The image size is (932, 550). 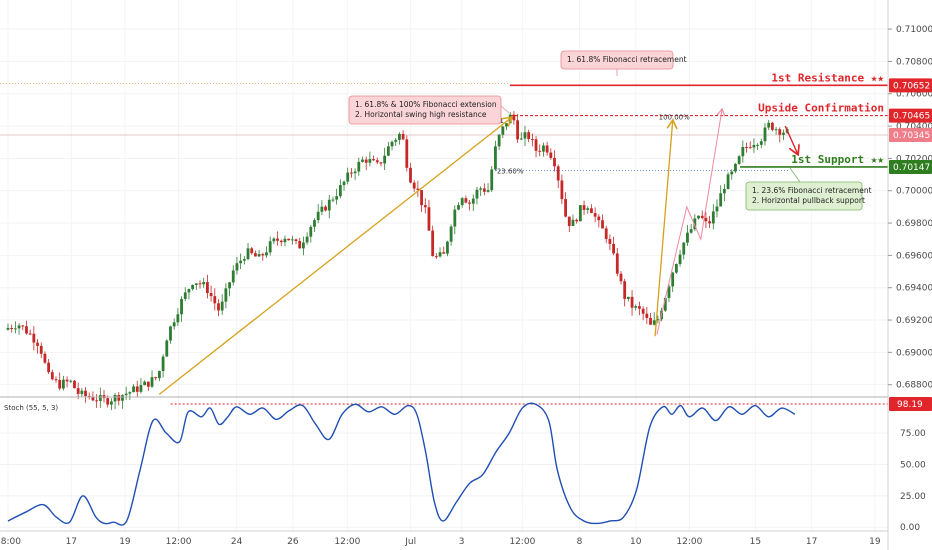 I want to click on stoch-axis: 75.00 50.00 25.00 0.00 98.19, so click(x=910, y=465).